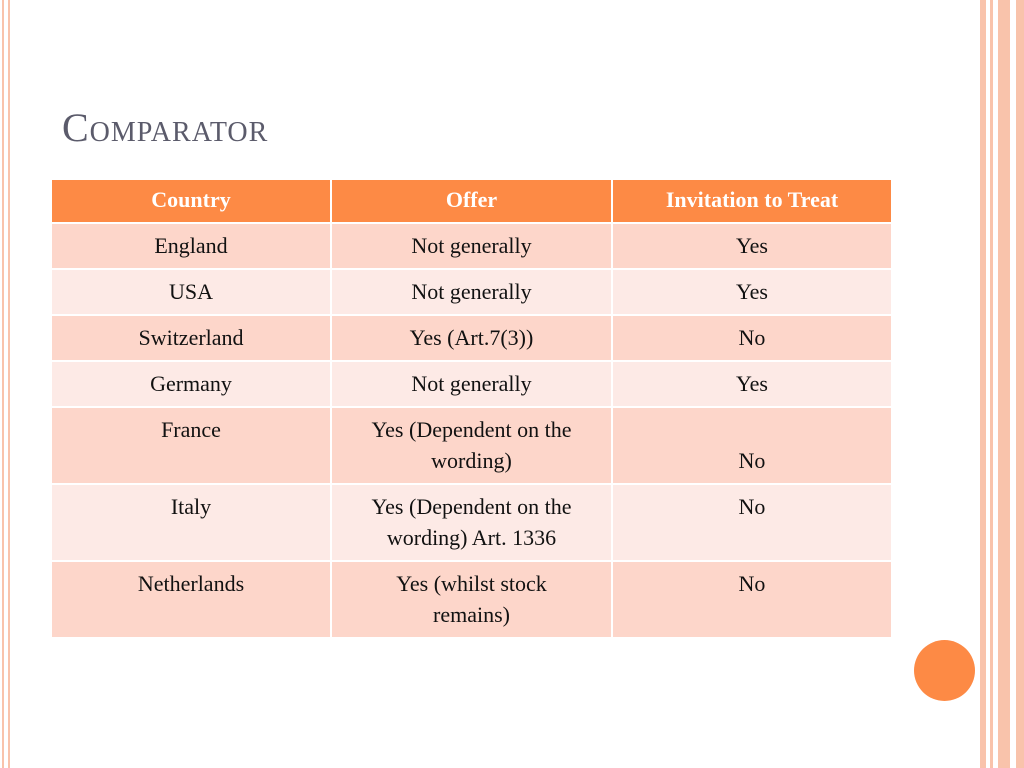  I want to click on table-row: USA Not generally Yes, so click(471, 292).